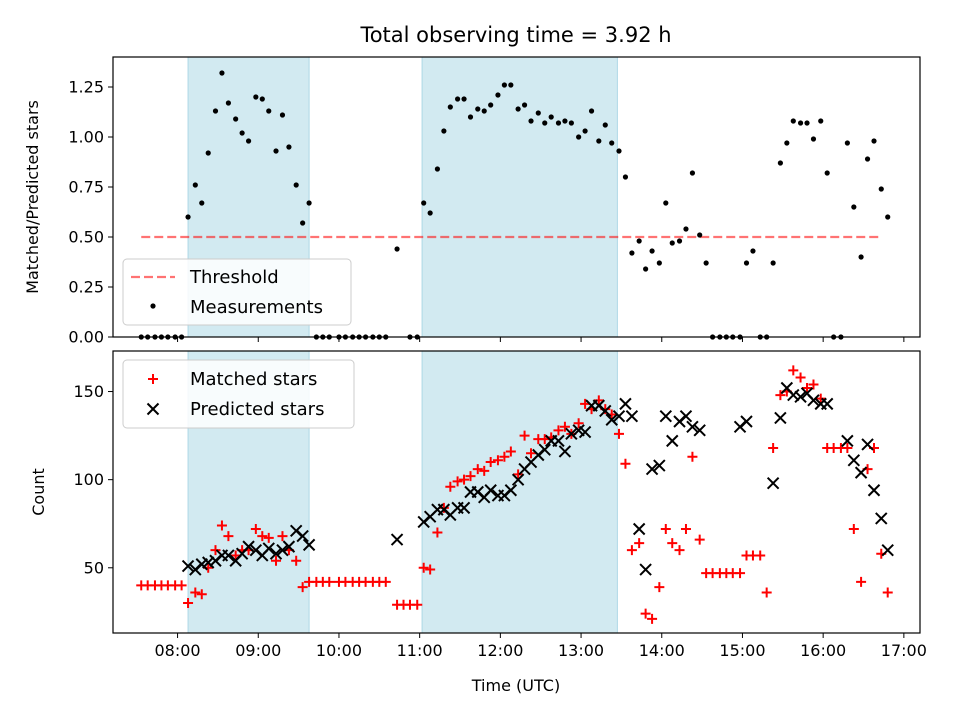 This screenshot has width=960, height=724. What do you see at coordinates (88, 479) in the screenshot?
I see `count-y-tick-label: 100` at bounding box center [88, 479].